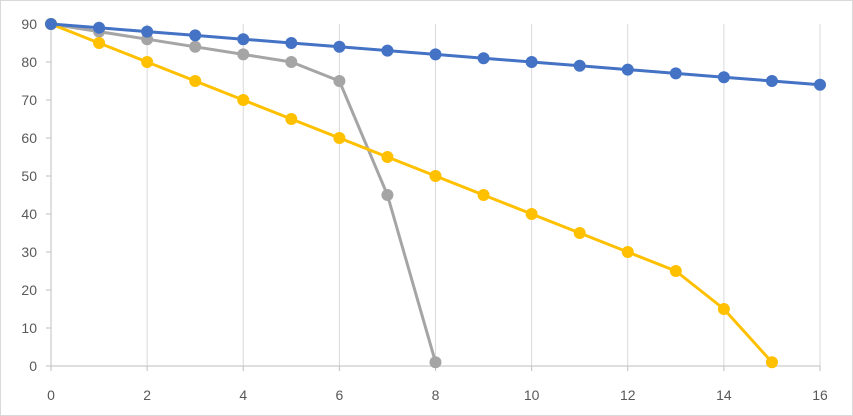 This screenshot has height=416, width=853. What do you see at coordinates (628, 395) in the screenshot?
I see `x-tick-label: 12` at bounding box center [628, 395].